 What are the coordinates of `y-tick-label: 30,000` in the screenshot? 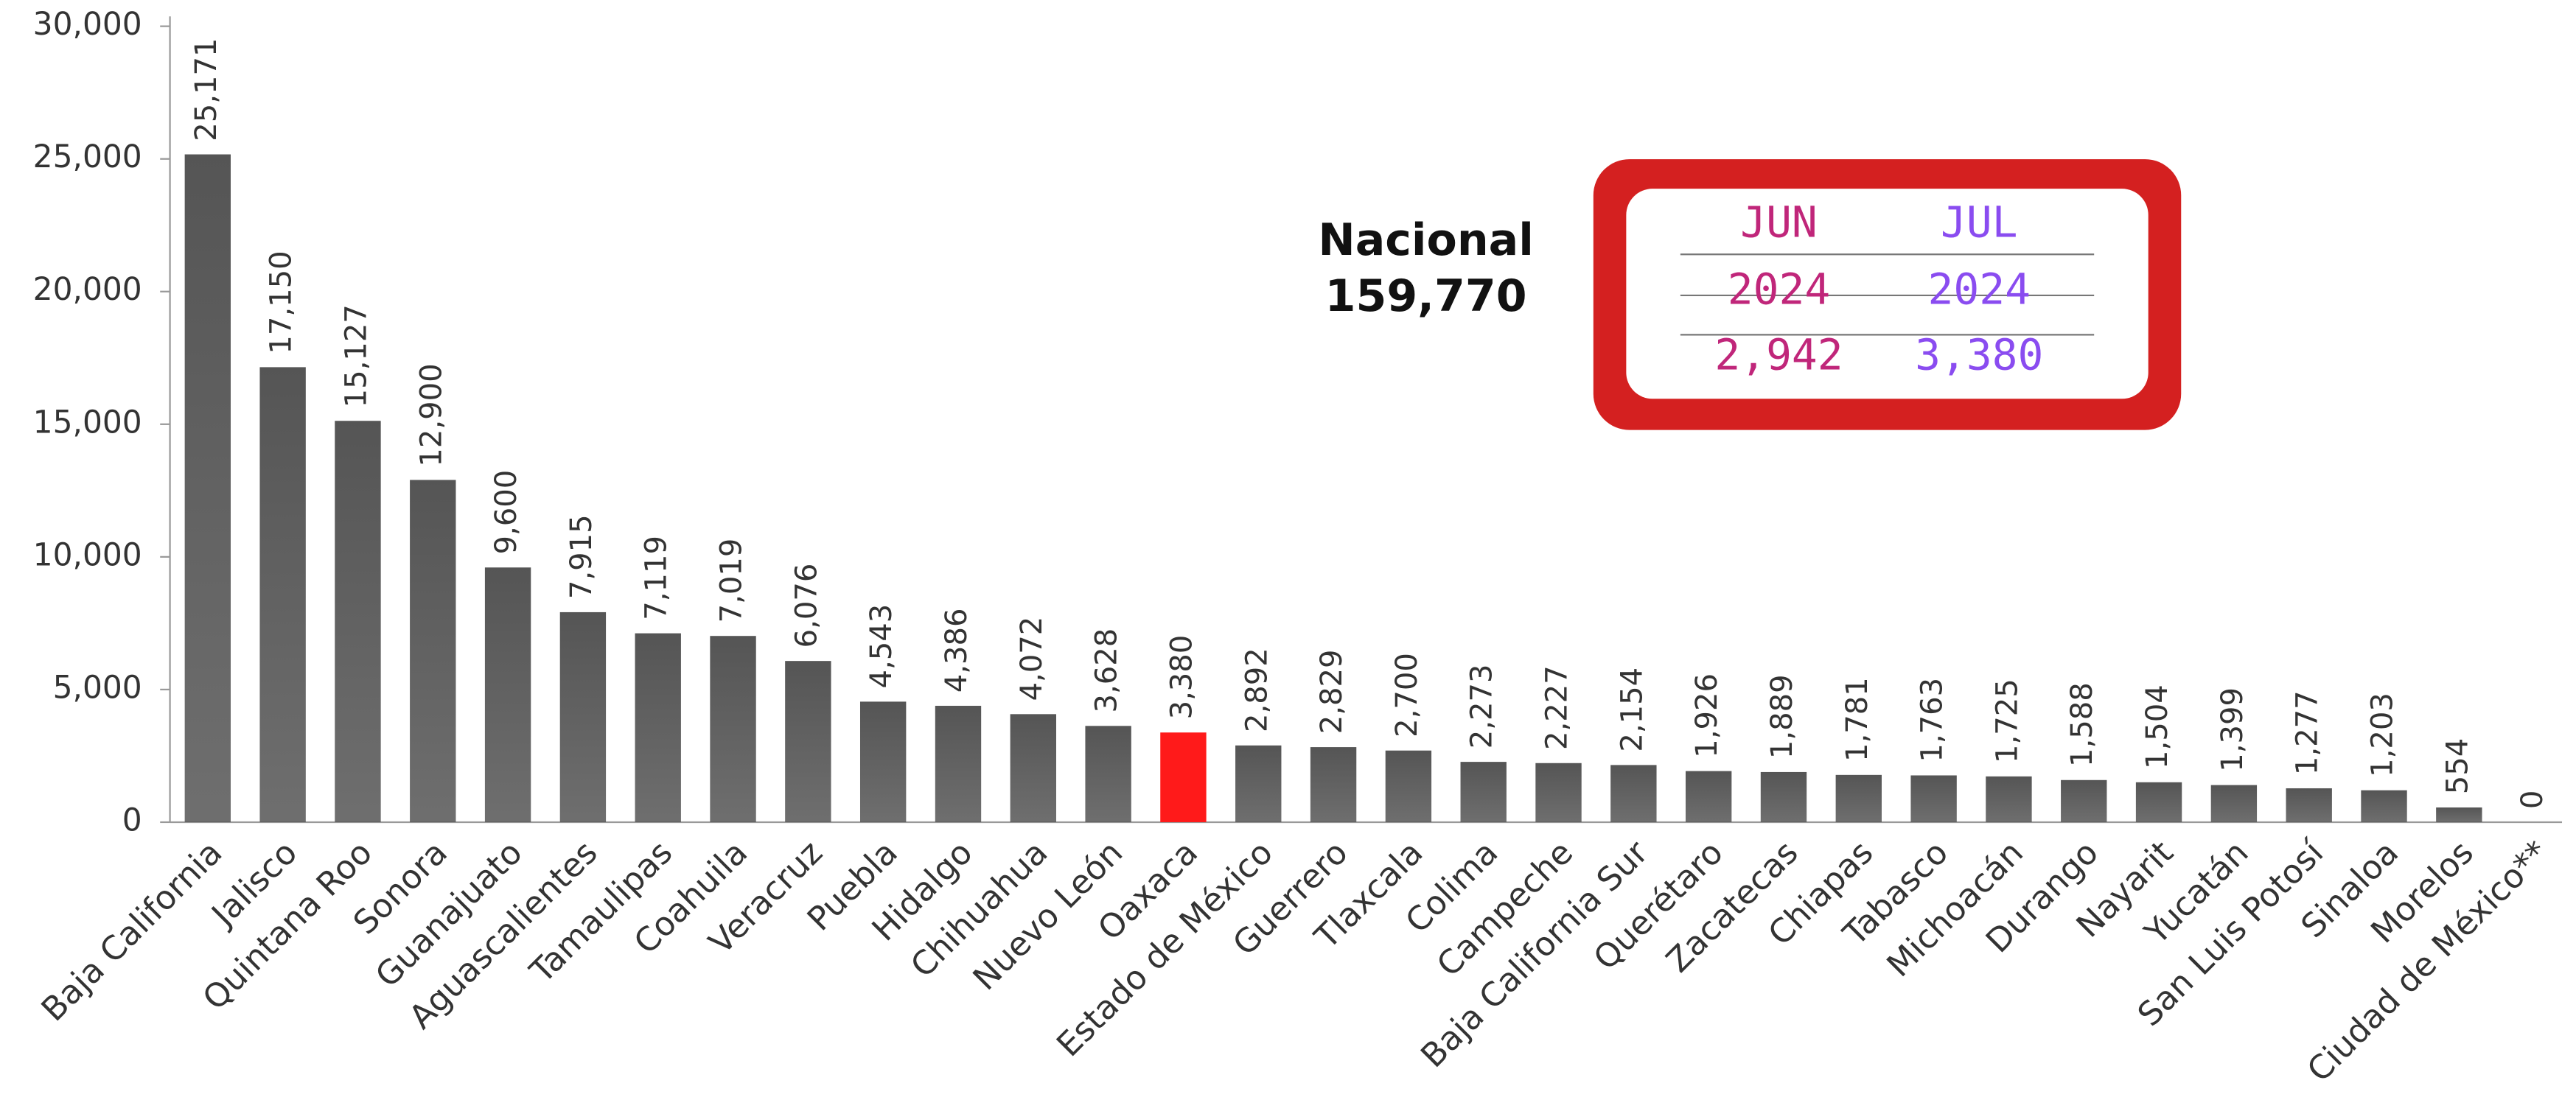 It's located at (87, 24).